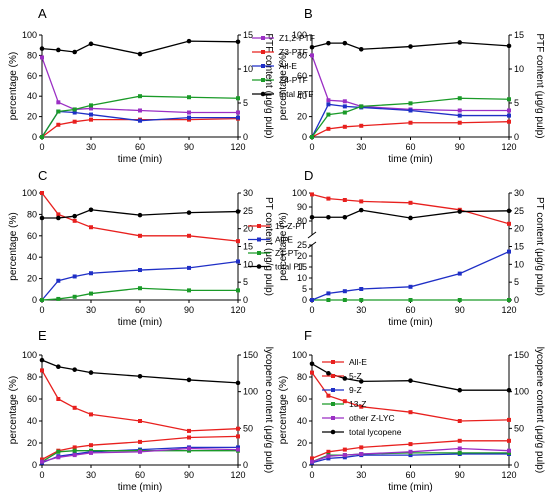 This screenshot has width=550, height=498. I want to click on y2-axis-label: lycopene content (μg/g pulp), so click(539, 410).